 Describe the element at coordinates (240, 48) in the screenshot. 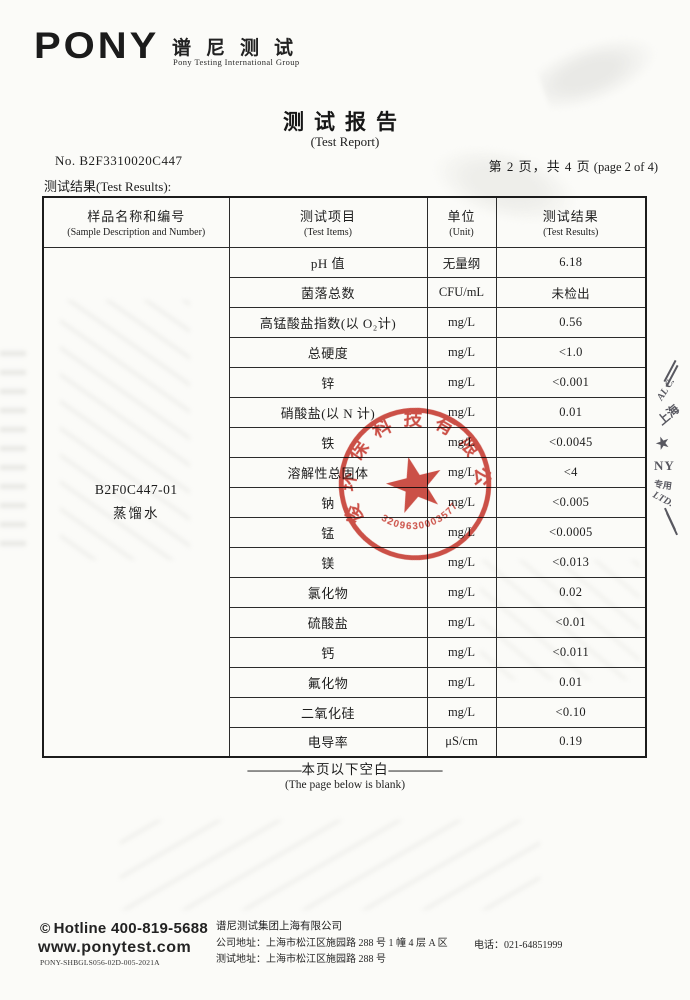

I see `logo-chinese-name: 谱尼测试` at that location.